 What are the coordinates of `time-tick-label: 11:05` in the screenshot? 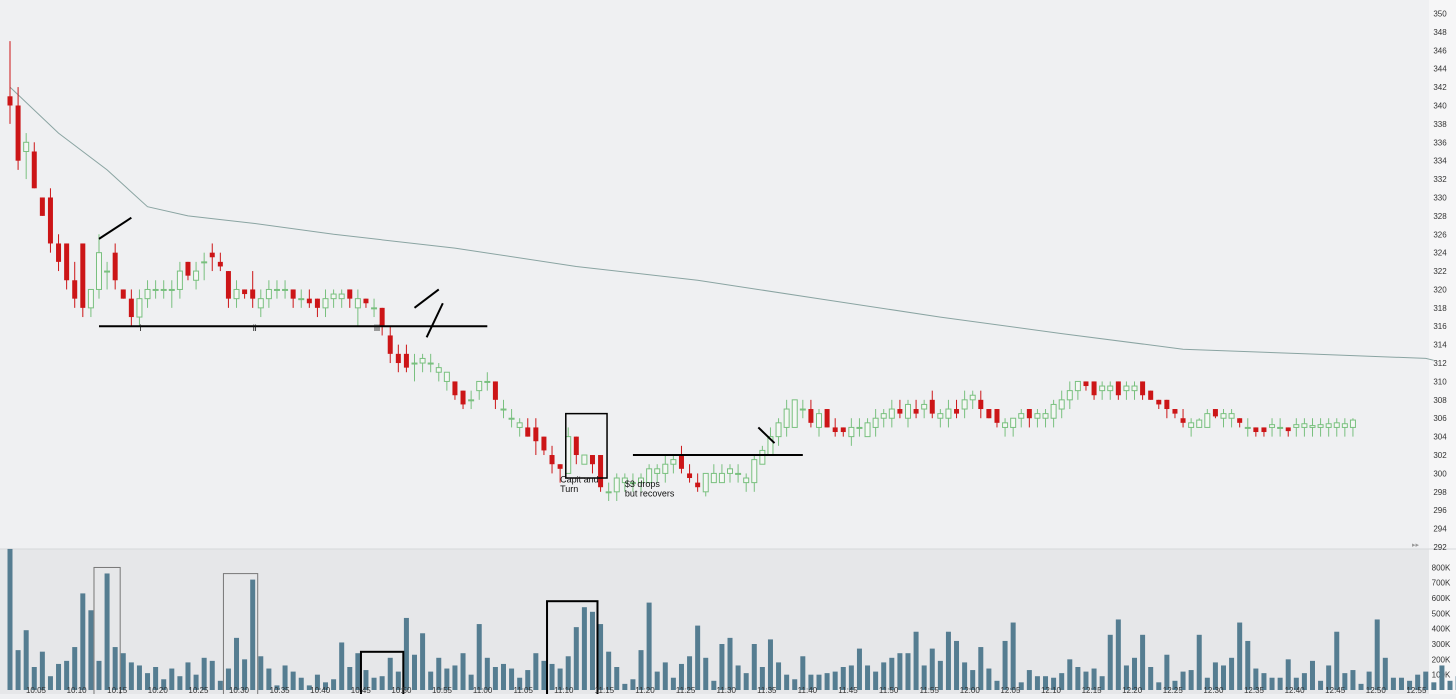 It's located at (523, 690).